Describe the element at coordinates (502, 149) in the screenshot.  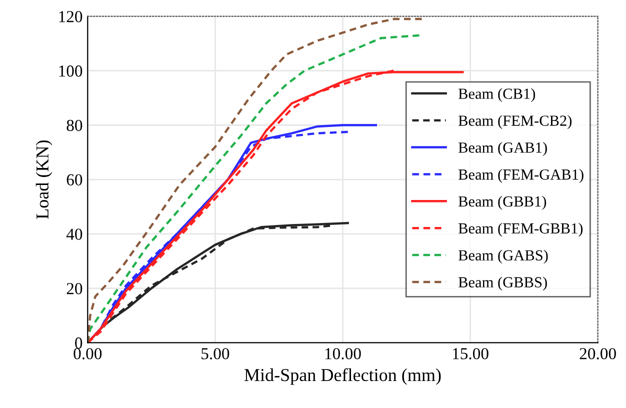
I see `legend-label: Beam (GAB1)` at that location.